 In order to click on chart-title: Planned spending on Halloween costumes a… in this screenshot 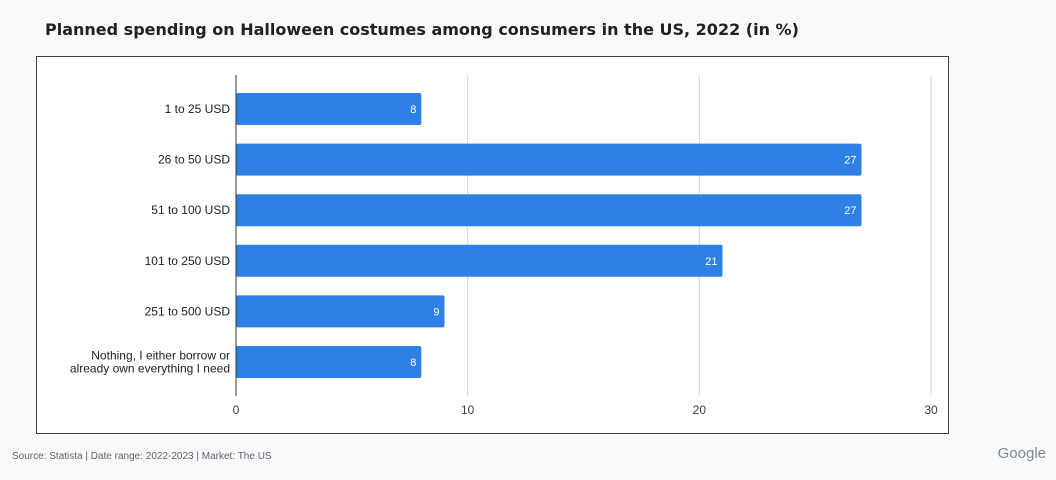, I will do `click(422, 29)`.